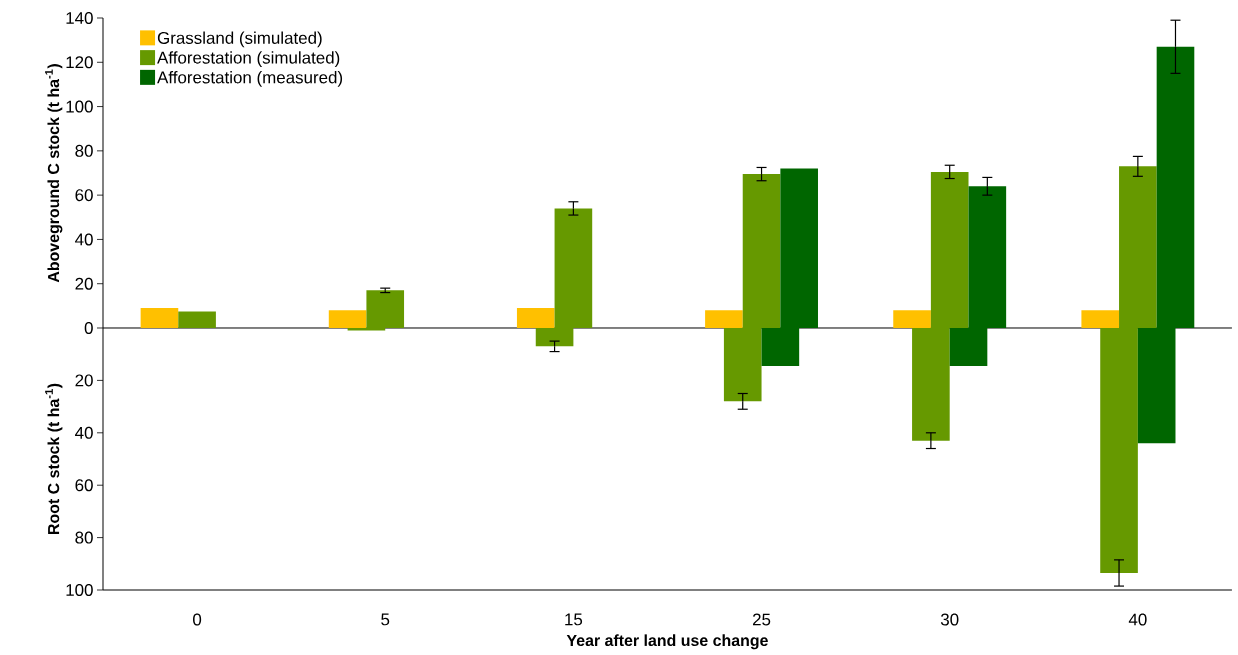 The image size is (1238, 655). I want to click on legend-label: Afforestation (simulated), so click(248, 59).